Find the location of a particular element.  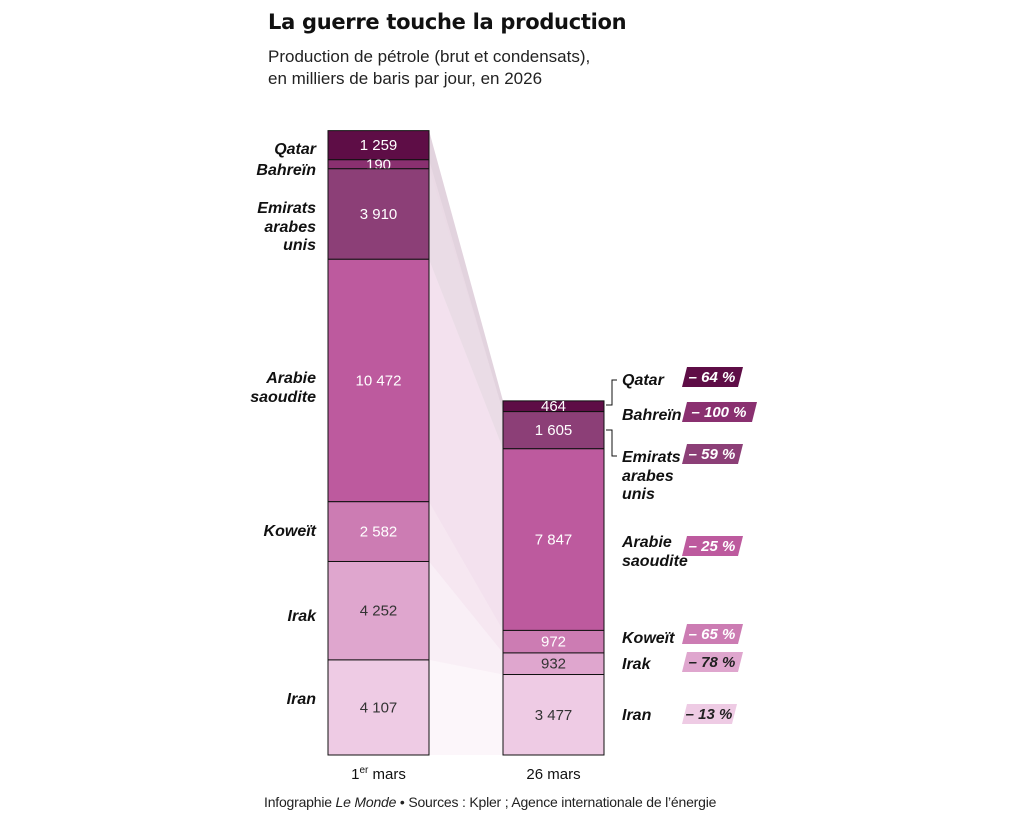

right-label-koweit: Koweït is located at coordinates (648, 638).